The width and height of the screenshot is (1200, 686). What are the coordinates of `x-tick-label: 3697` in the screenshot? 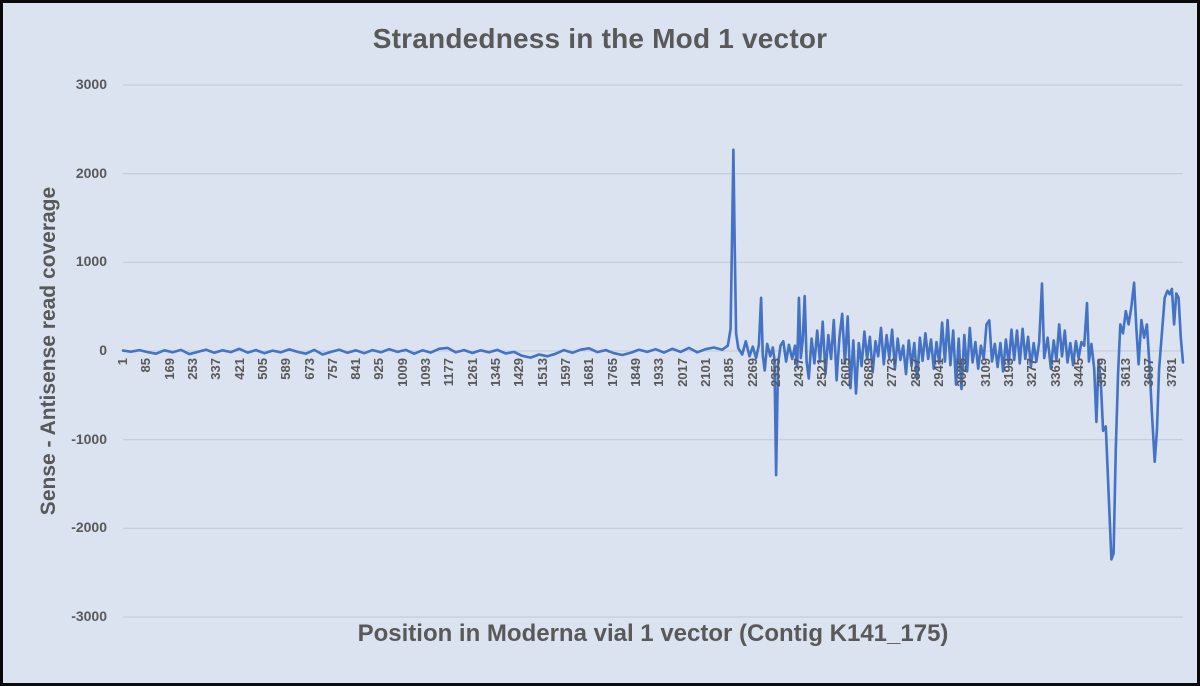 It's located at (1148, 372).